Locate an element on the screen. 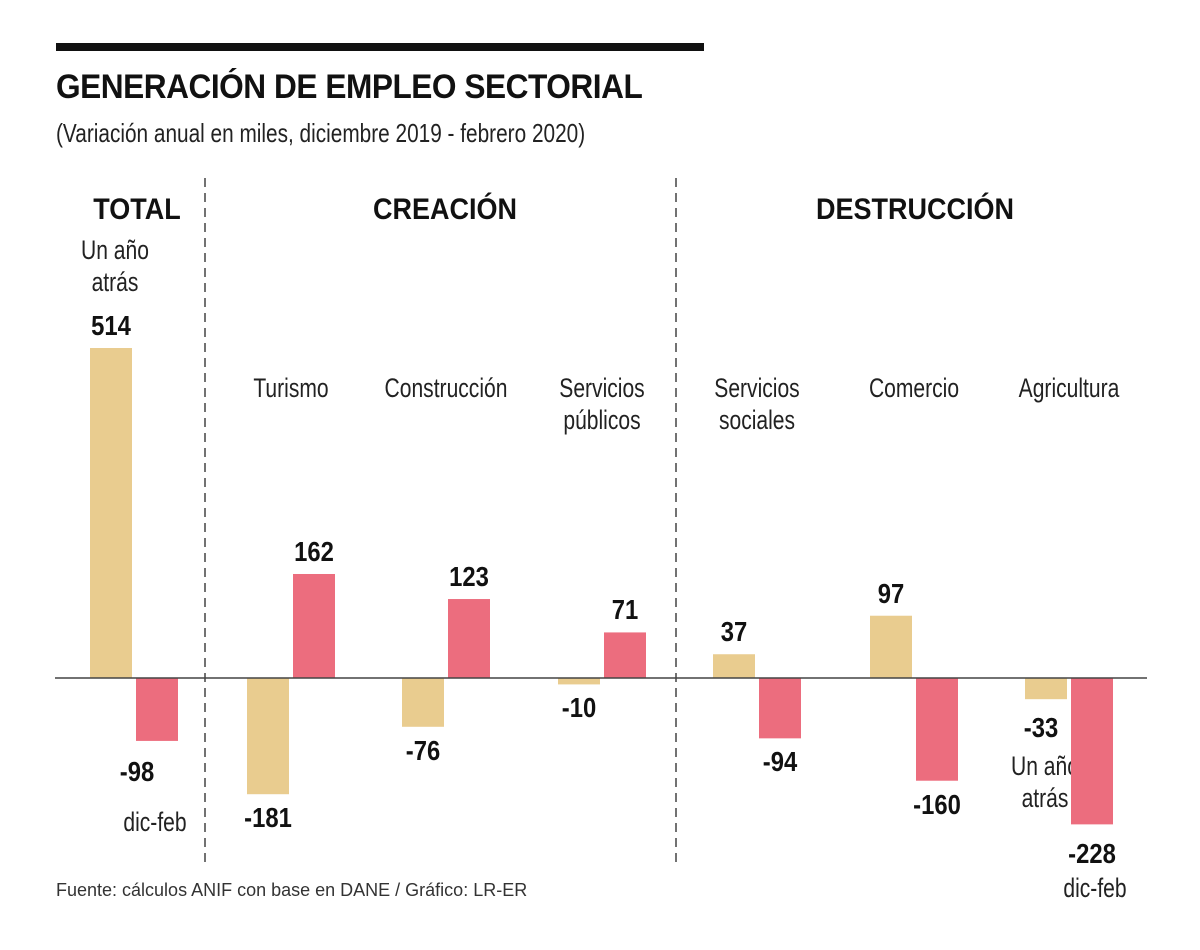 The height and width of the screenshot is (950, 1200). value-label-dec-feb: -94 is located at coordinates (780, 762).